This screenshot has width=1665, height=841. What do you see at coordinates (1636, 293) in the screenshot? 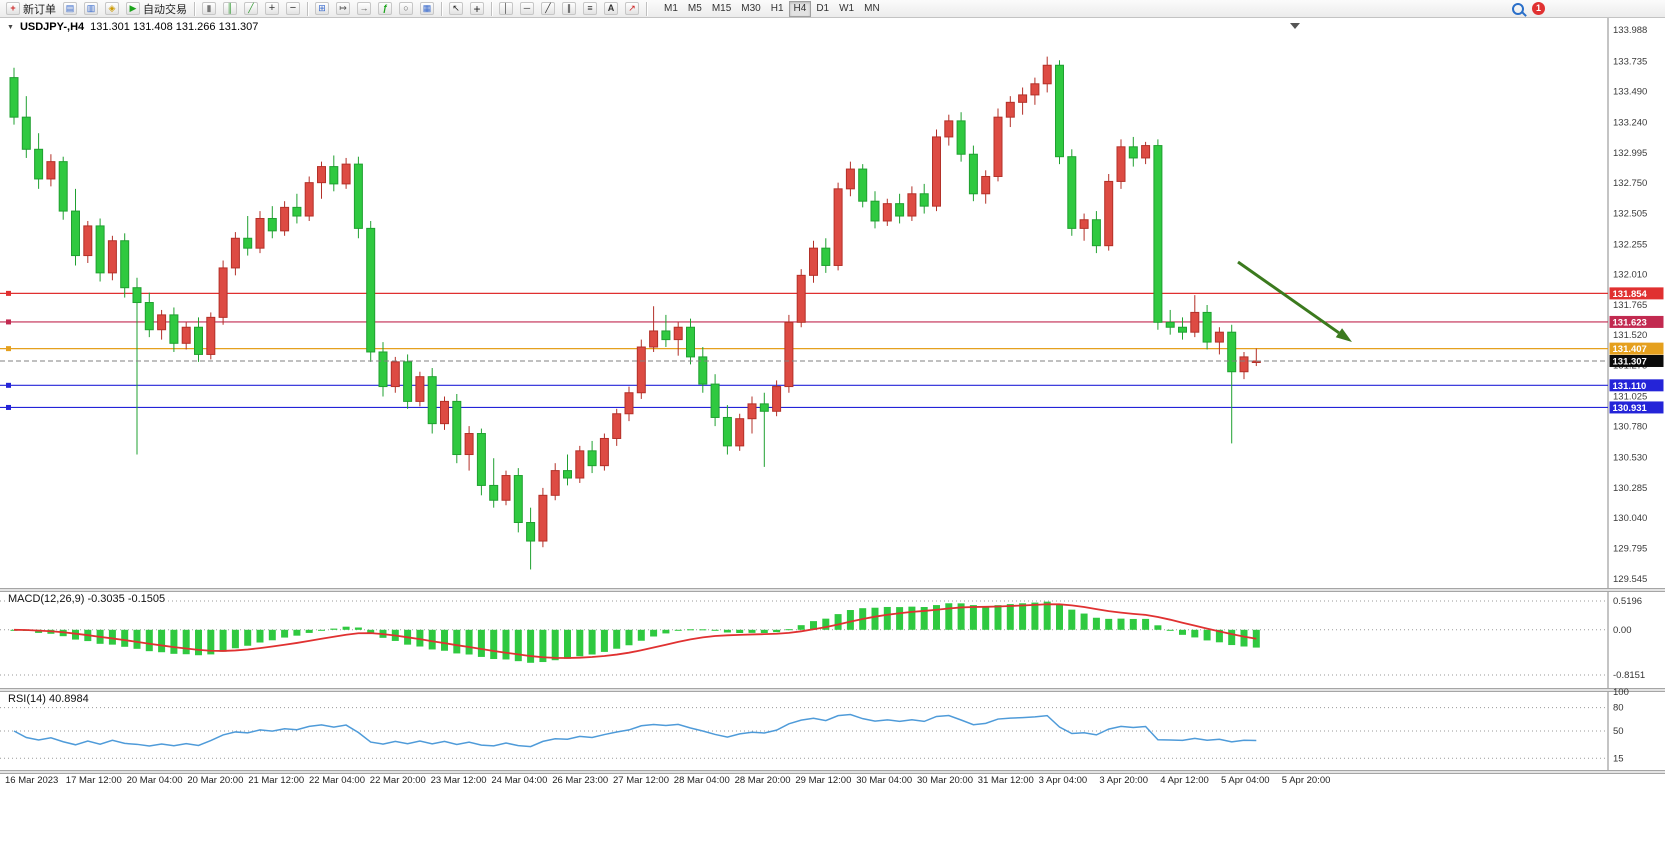
I see `price-tag-box` at bounding box center [1636, 293].